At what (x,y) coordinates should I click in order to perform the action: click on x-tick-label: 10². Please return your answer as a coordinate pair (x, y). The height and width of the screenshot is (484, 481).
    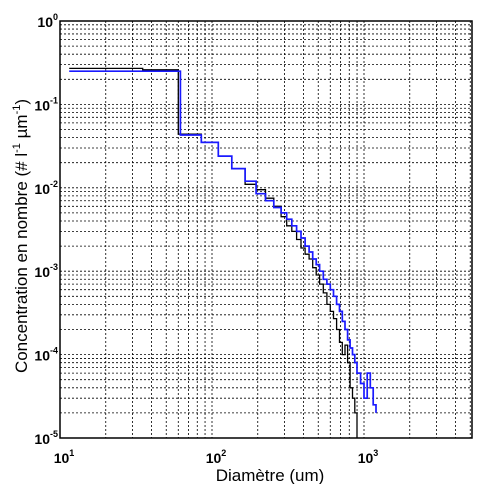
    Looking at the image, I should click on (216, 457).